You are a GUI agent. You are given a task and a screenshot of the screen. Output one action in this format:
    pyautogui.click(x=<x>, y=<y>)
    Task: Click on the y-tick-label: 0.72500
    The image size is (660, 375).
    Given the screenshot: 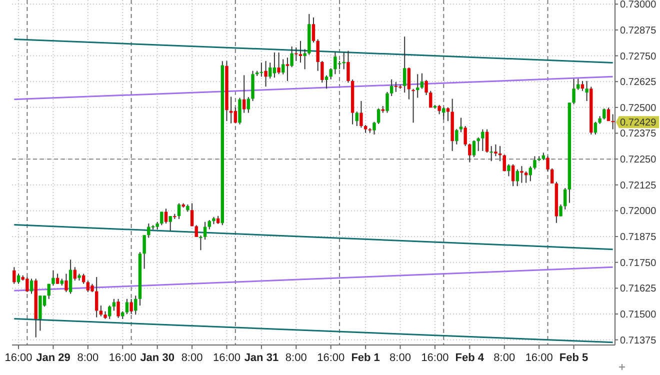 What is the action you would take?
    pyautogui.click(x=638, y=108)
    